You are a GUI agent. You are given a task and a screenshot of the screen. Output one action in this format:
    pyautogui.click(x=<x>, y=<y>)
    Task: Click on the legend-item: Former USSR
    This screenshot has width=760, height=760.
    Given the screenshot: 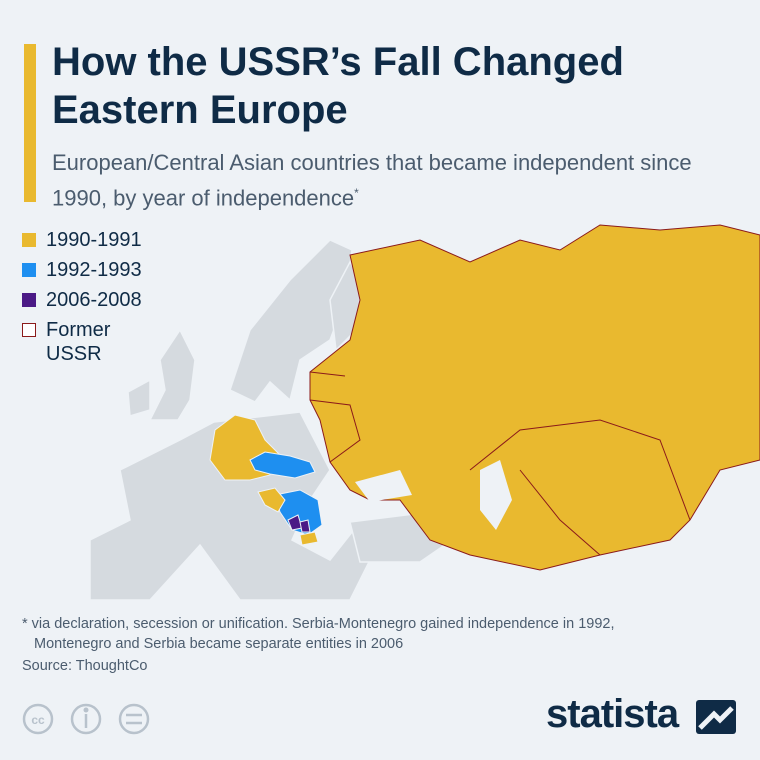 What is the action you would take?
    pyautogui.click(x=92, y=342)
    